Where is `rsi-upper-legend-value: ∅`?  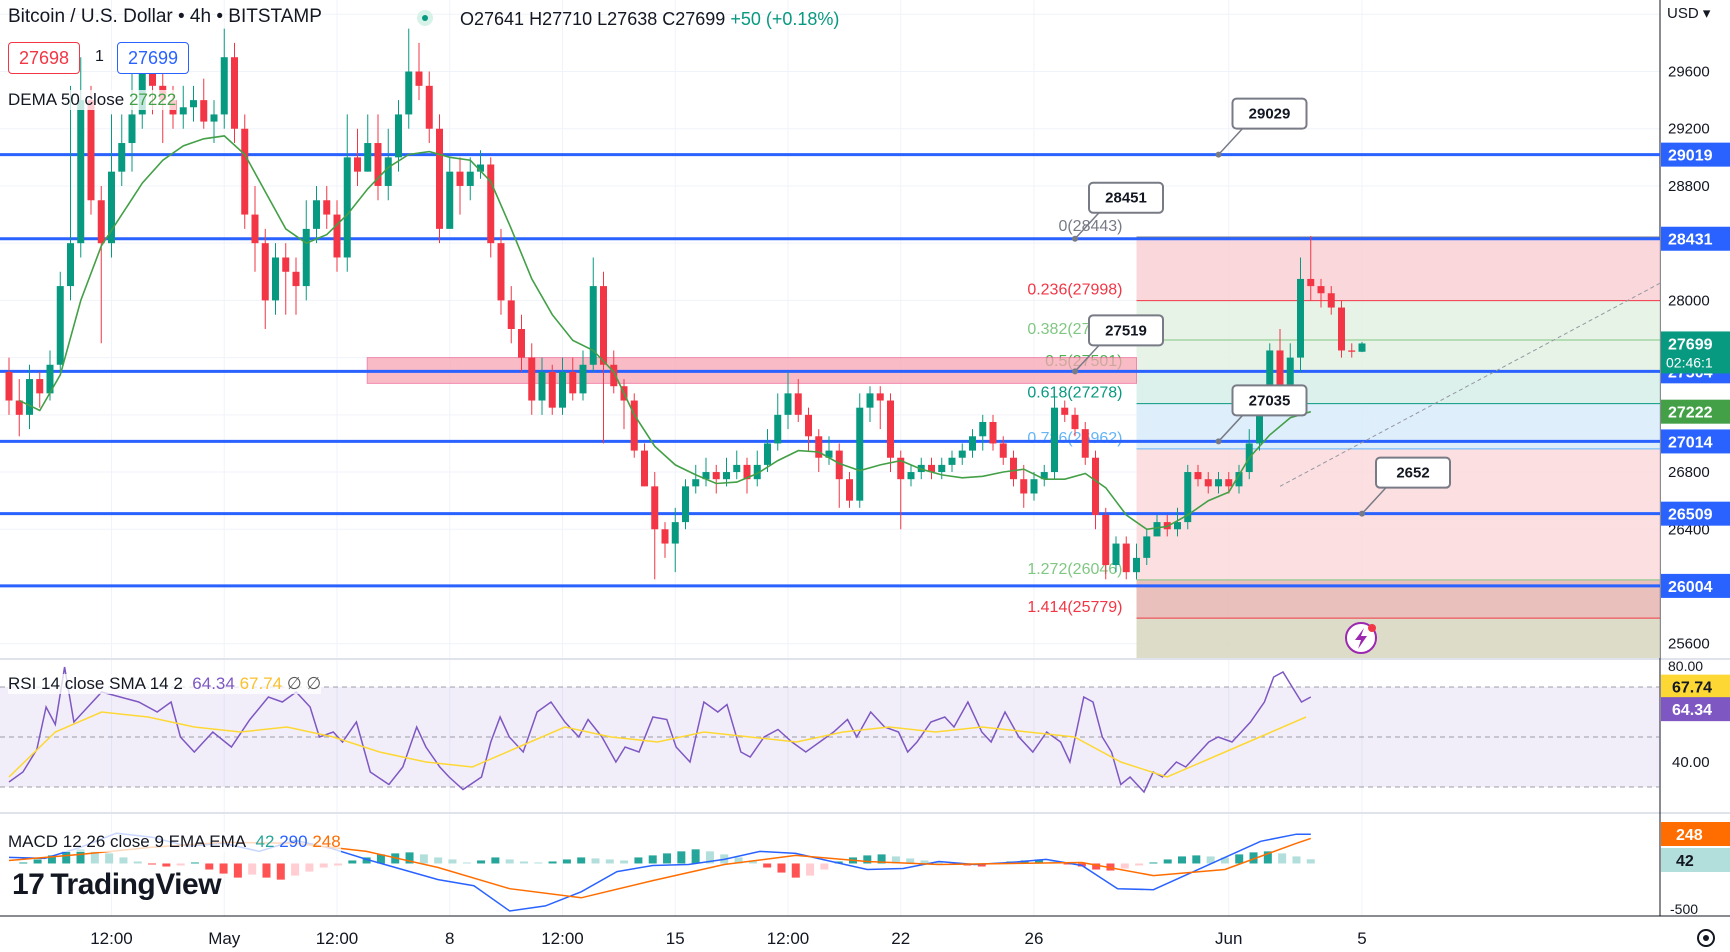
rsi-upper-legend-value: ∅ is located at coordinates (294, 683).